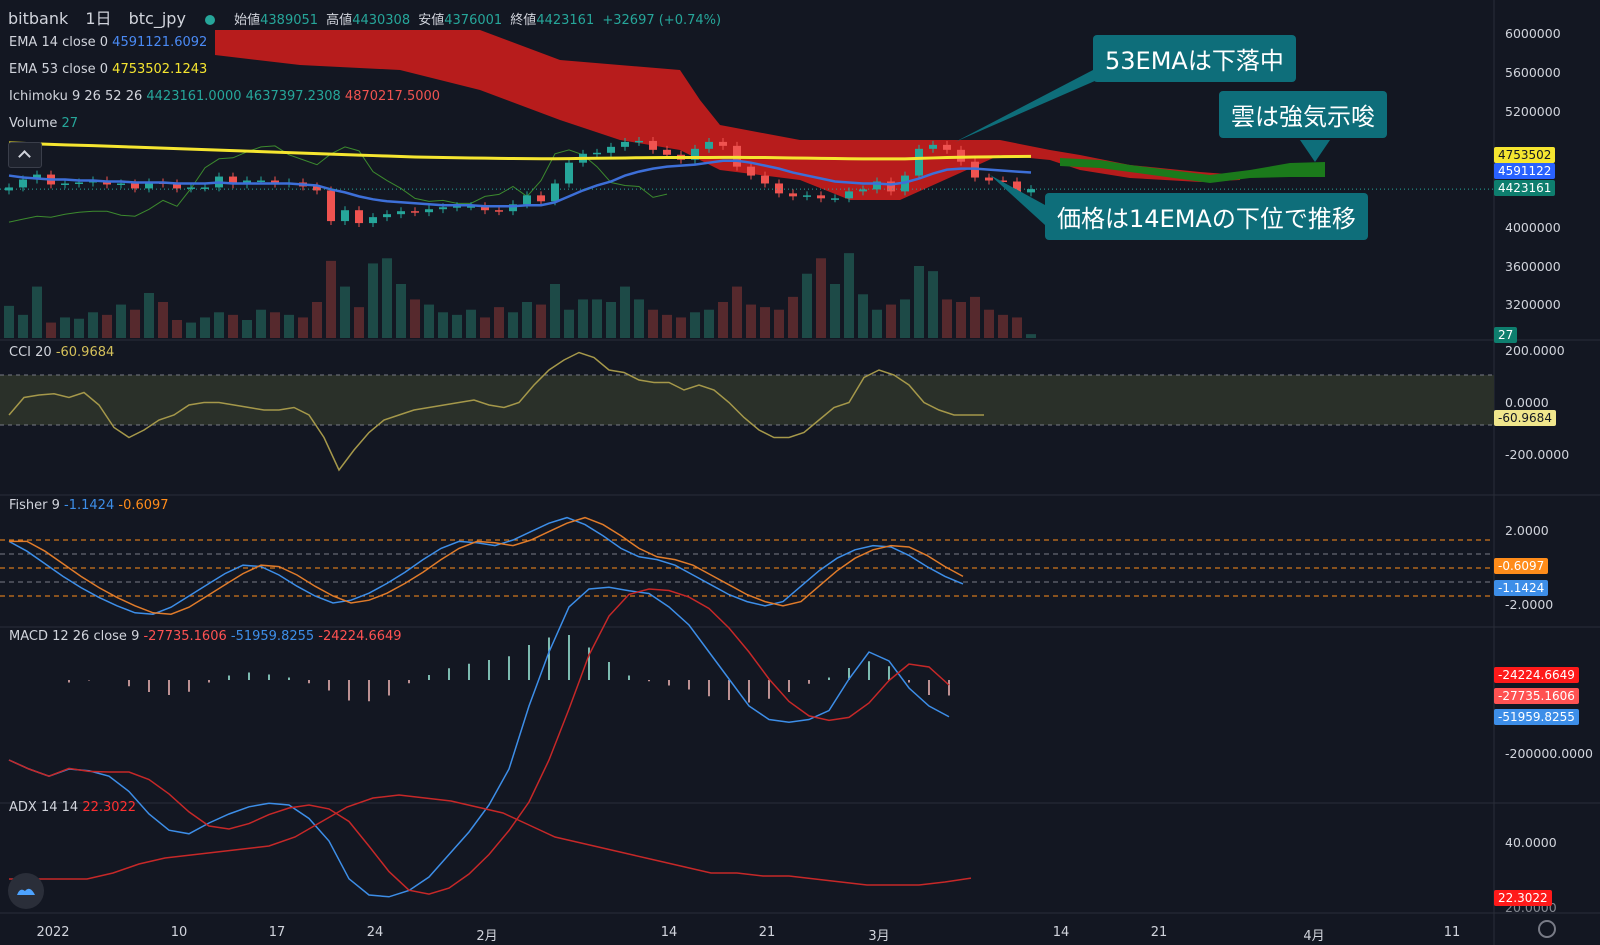  I want to click on legend-ichimoku-v3: 4870217.5000, so click(392, 96).